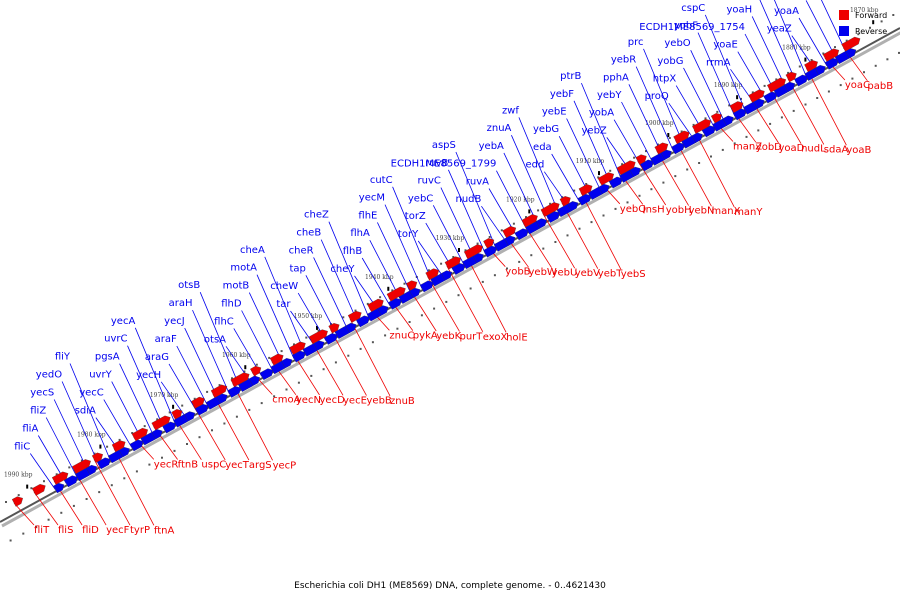 The image size is (900, 600). What do you see at coordinates (436, 163) in the screenshot?
I see `reverse-gene-label: ruvB` at bounding box center [436, 163].